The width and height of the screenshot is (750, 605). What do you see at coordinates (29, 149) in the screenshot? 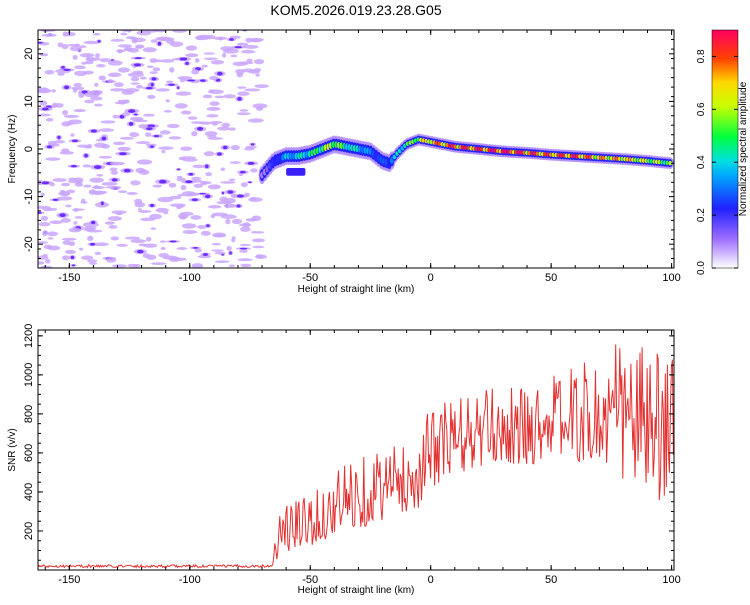
I see `spectrogram-y-tick-label: 0` at bounding box center [29, 149].